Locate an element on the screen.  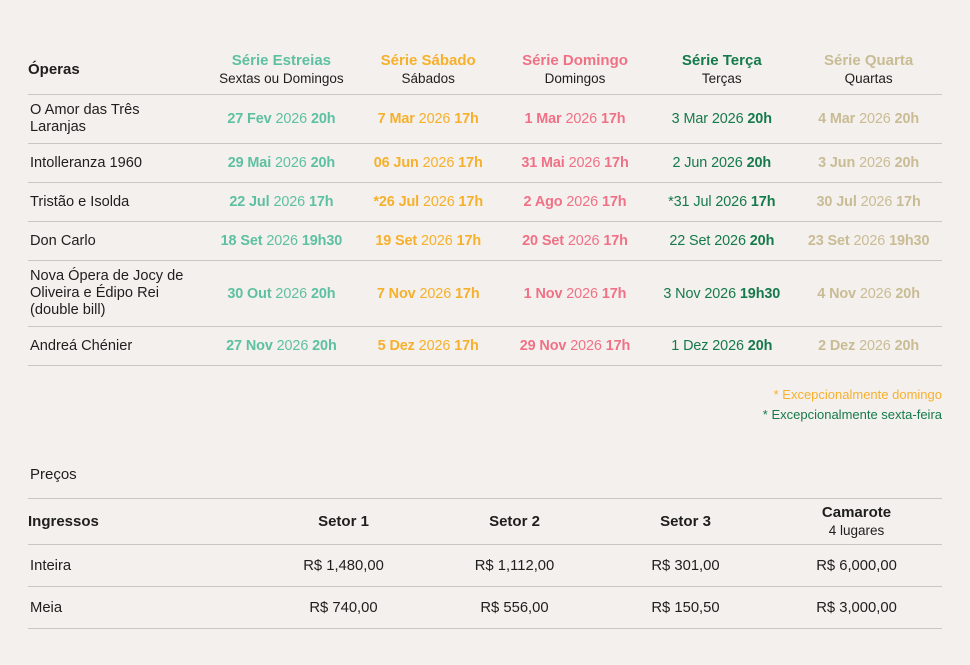
date-day-month: 7 Nov is located at coordinates (396, 293).